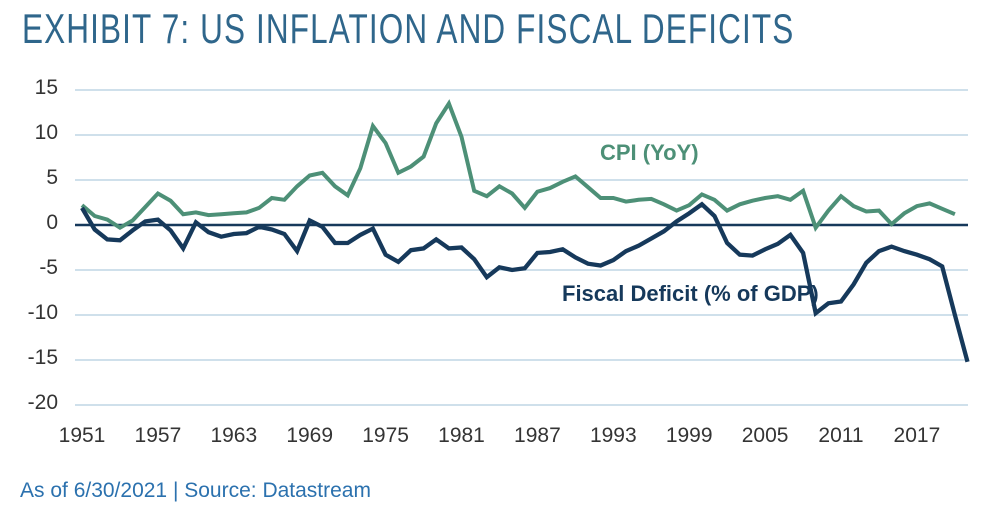  Describe the element at coordinates (82, 435) in the screenshot. I see `x-tick-label: 1951` at that location.